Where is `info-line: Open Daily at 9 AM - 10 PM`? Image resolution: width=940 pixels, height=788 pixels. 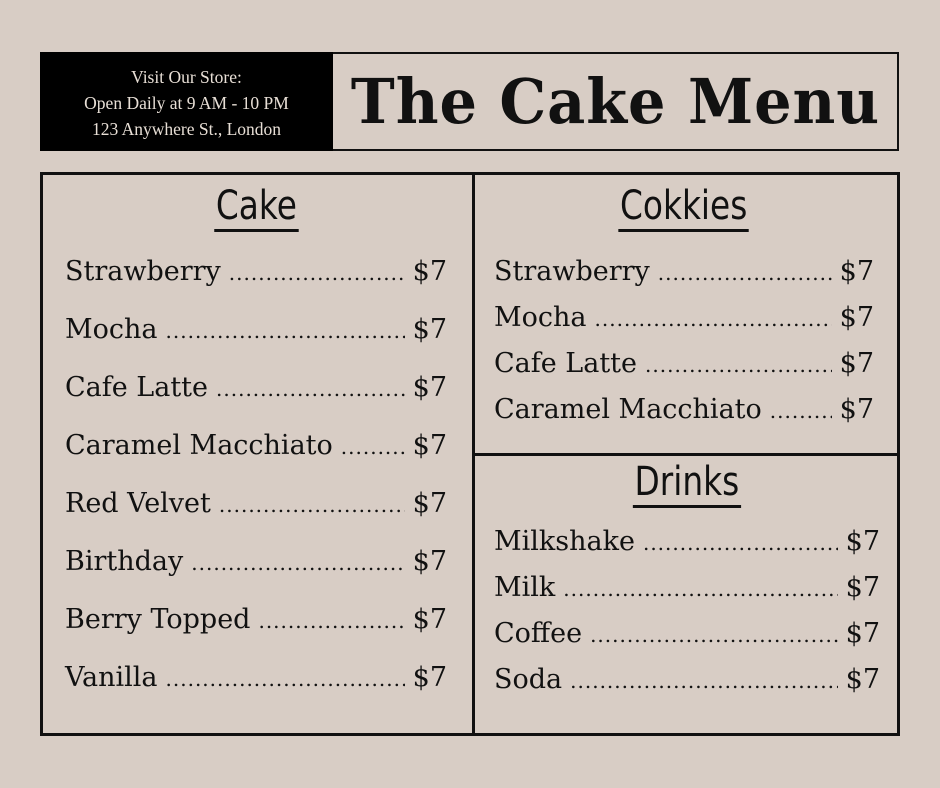 info-line: Open Daily at 9 AM - 10 PM is located at coordinates (186, 103).